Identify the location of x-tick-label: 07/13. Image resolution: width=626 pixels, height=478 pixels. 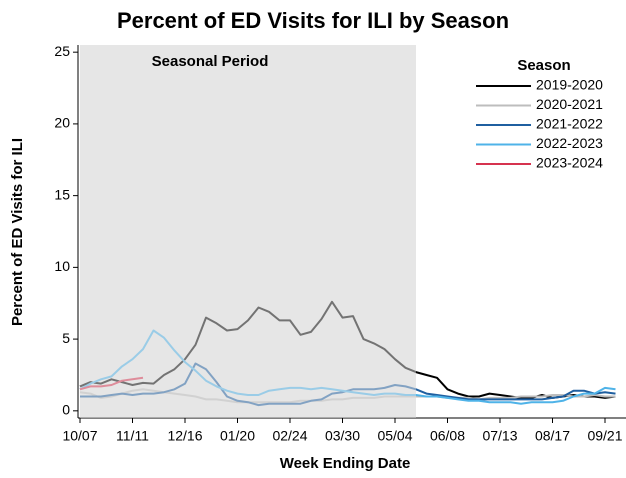
(499, 436).